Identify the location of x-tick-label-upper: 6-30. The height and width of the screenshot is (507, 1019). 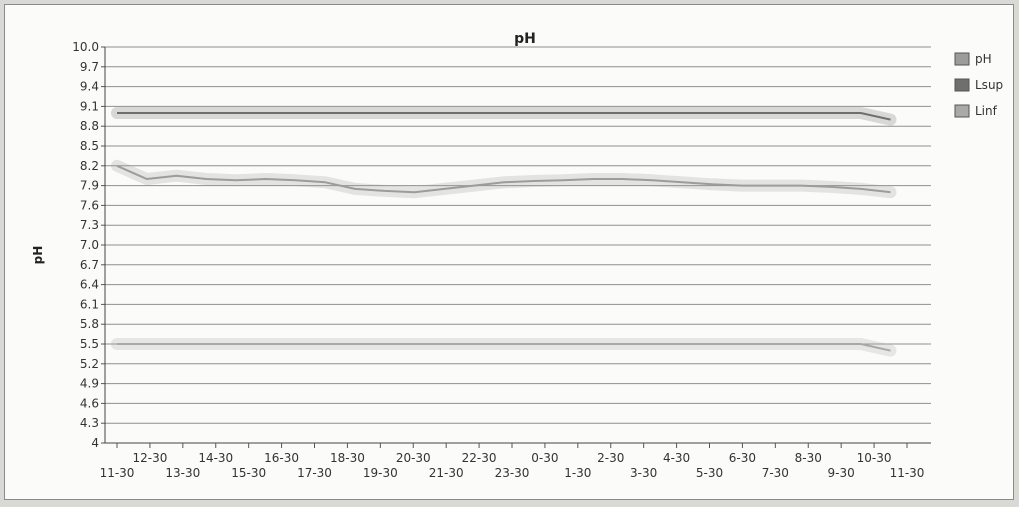
(742, 458).